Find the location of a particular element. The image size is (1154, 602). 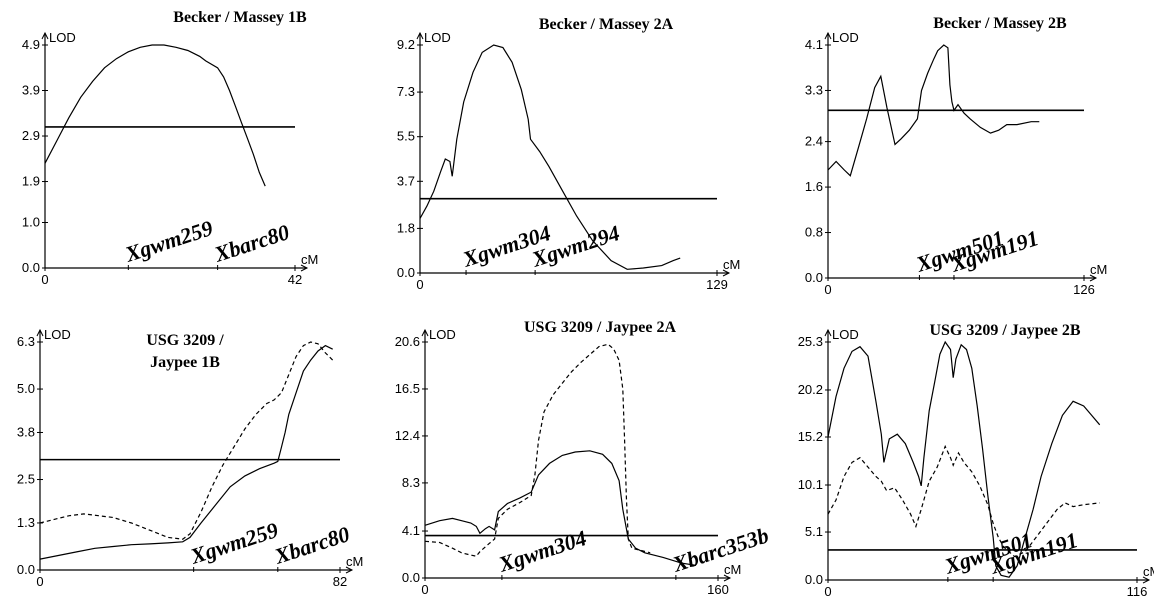

x-tick-label: 160 is located at coordinates (718, 589).